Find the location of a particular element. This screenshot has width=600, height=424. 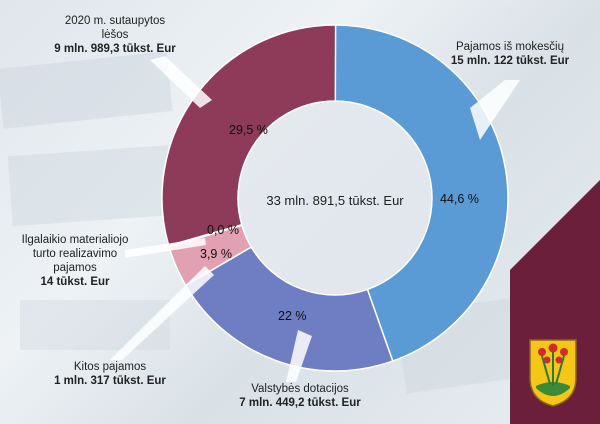

center-total: 33 mln. 891,5 tūkst. Eur is located at coordinates (335, 200).